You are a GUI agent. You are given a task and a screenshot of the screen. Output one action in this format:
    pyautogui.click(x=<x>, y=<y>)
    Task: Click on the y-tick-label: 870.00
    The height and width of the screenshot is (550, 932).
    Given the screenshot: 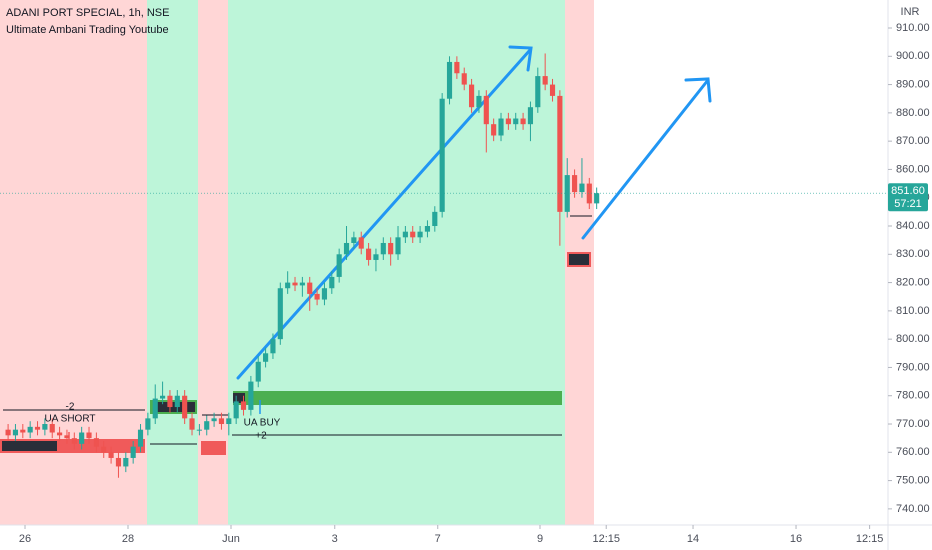 What is the action you would take?
    pyautogui.click(x=913, y=141)
    